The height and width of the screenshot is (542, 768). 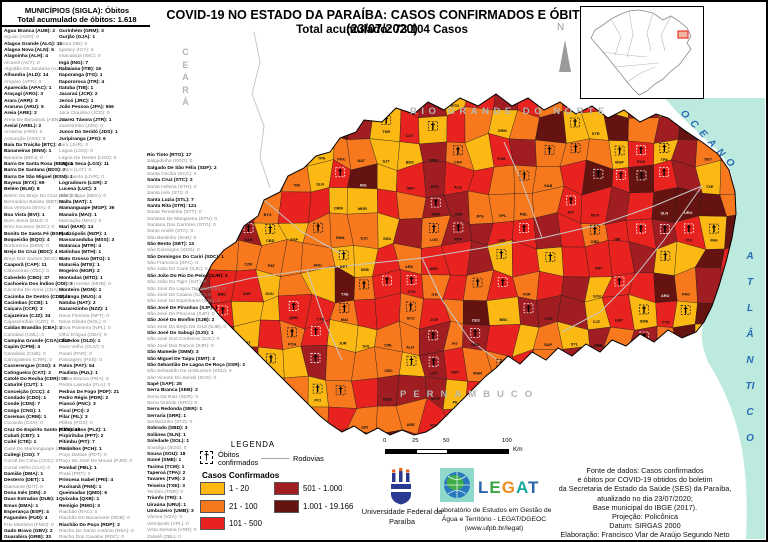 What do you see at coordinates (80, 253) in the screenshot?
I see `municipality-row: Matinhas (MTH): 1` at bounding box center [80, 253].